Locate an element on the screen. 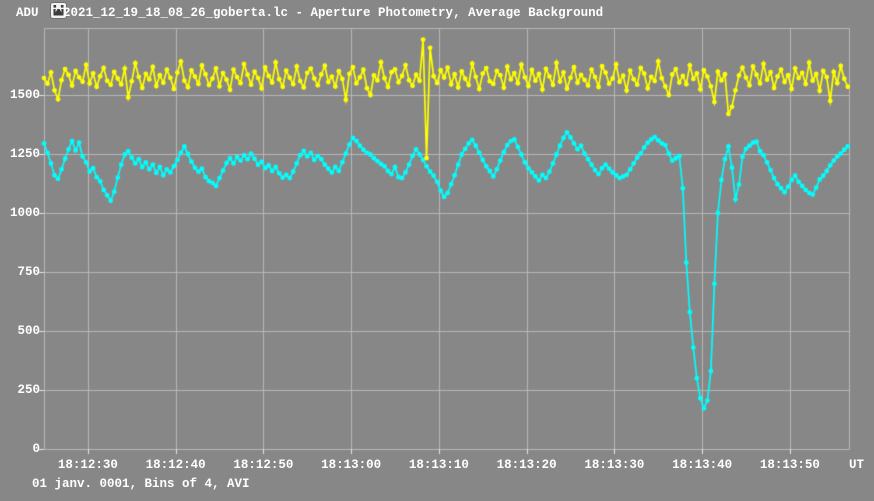 This screenshot has height=501, width=874. app-icon is located at coordinates (58, 10).